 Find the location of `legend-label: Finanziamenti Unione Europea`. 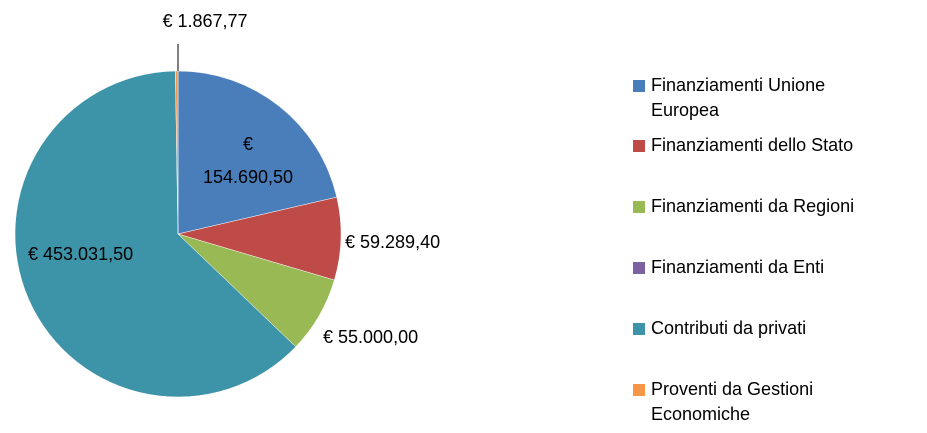

legend-label: Finanziamenti Unione Europea is located at coordinates (738, 97).